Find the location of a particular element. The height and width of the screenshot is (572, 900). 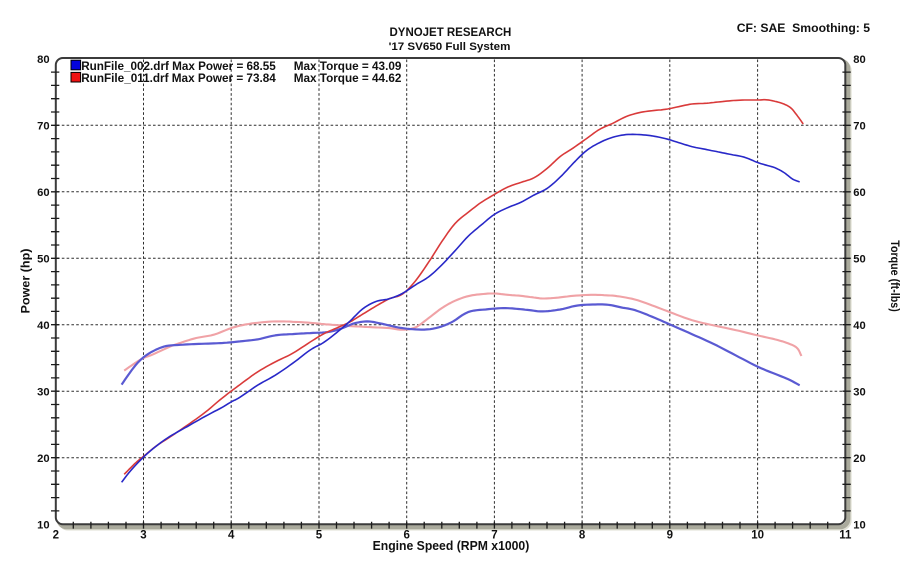

svg-text: Max Torque = 43.09 is located at coordinates (348, 66).